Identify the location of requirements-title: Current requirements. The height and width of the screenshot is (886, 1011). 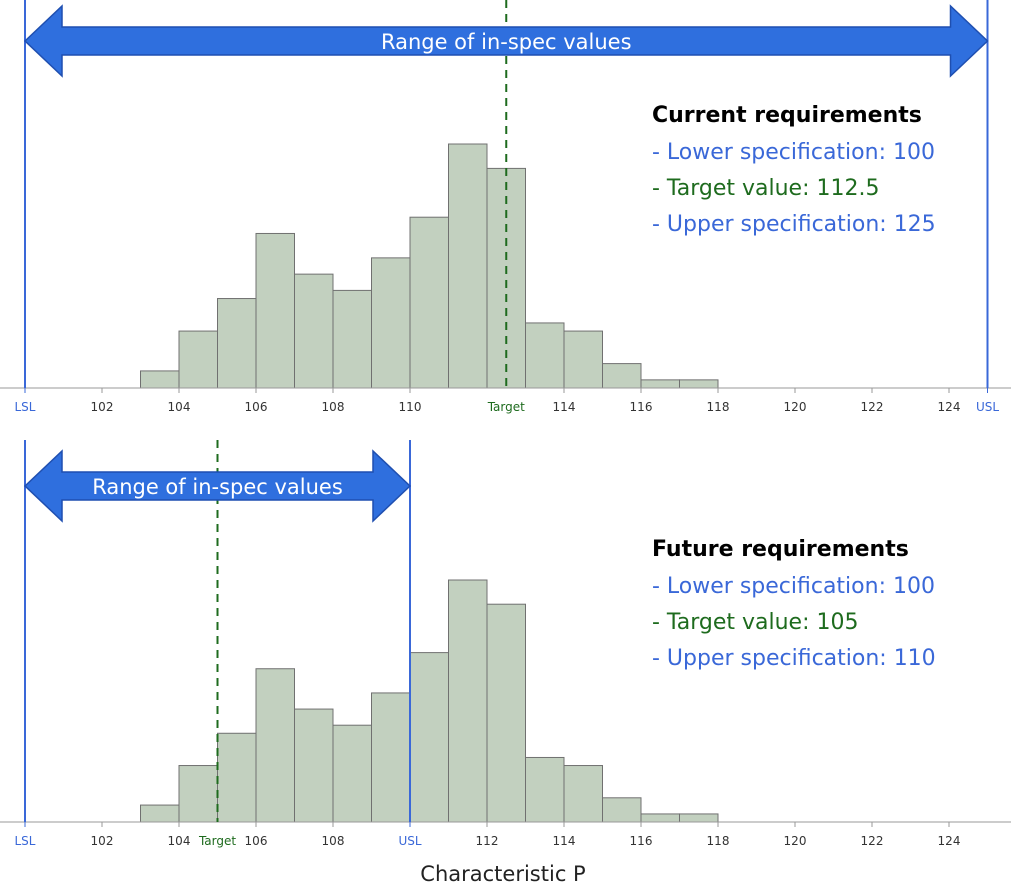
(787, 115).